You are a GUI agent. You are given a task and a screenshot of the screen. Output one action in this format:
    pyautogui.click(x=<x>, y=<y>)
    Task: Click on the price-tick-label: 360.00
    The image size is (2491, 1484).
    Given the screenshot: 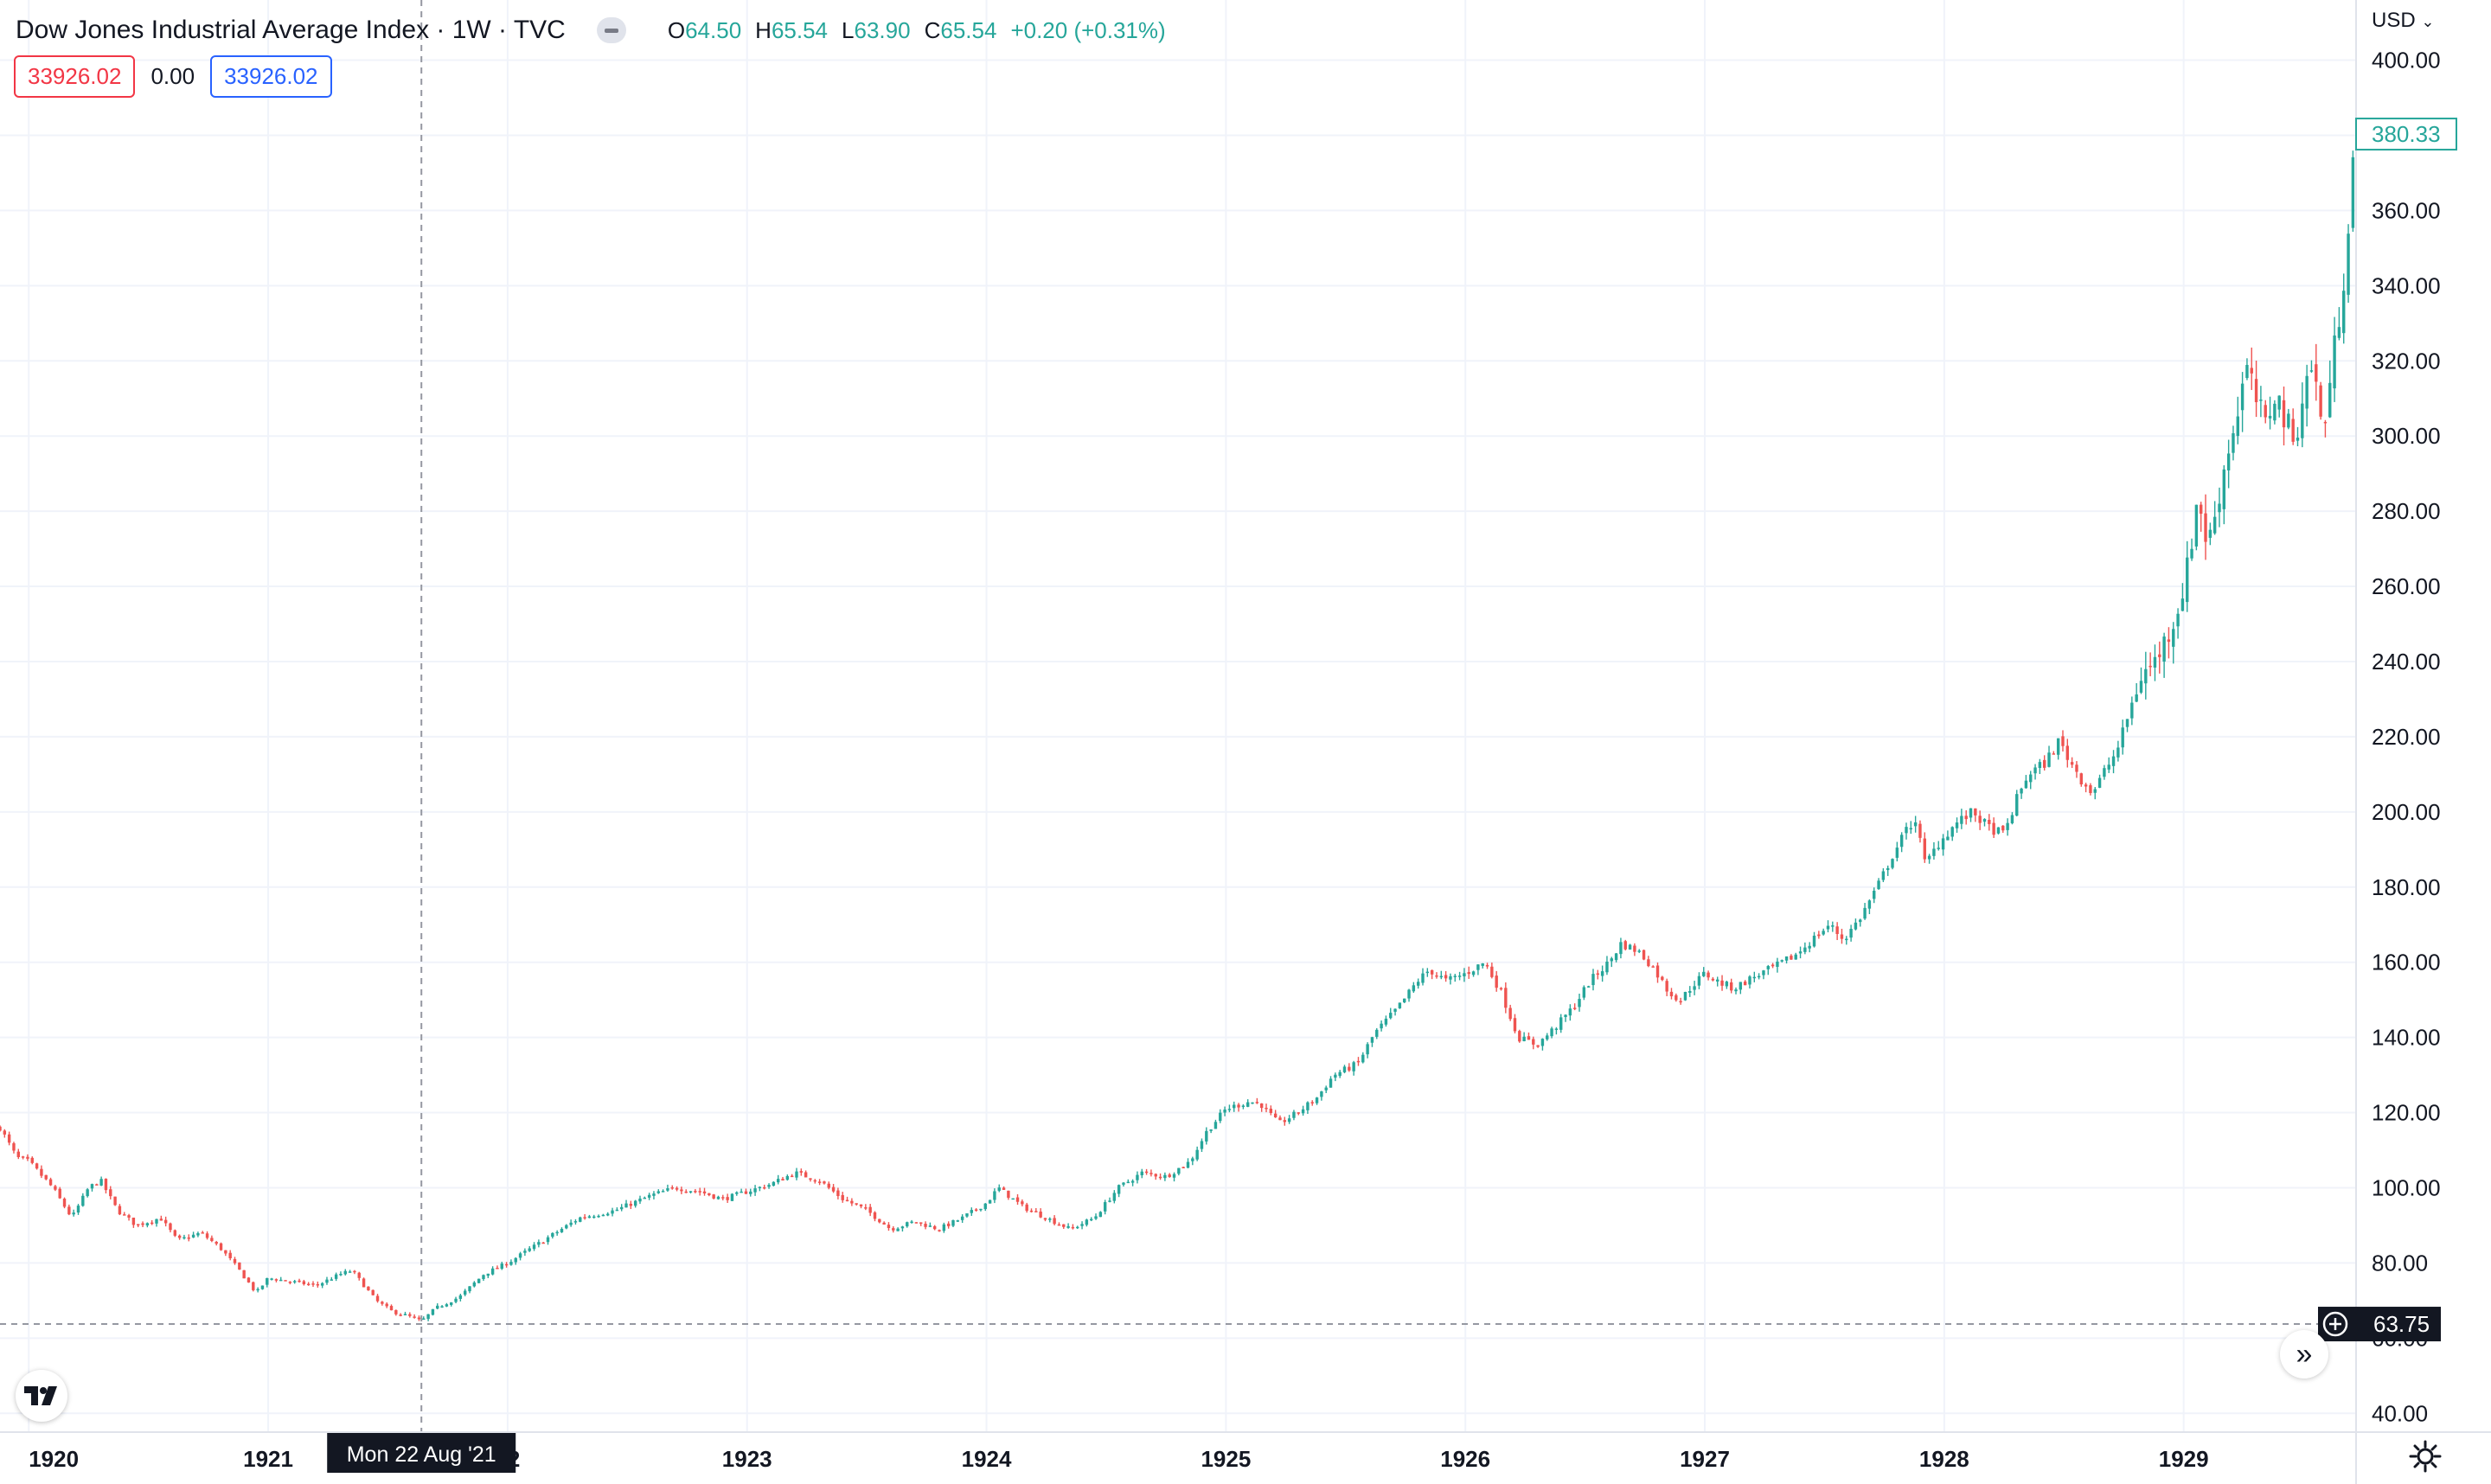 What is the action you would take?
    pyautogui.click(x=2406, y=210)
    